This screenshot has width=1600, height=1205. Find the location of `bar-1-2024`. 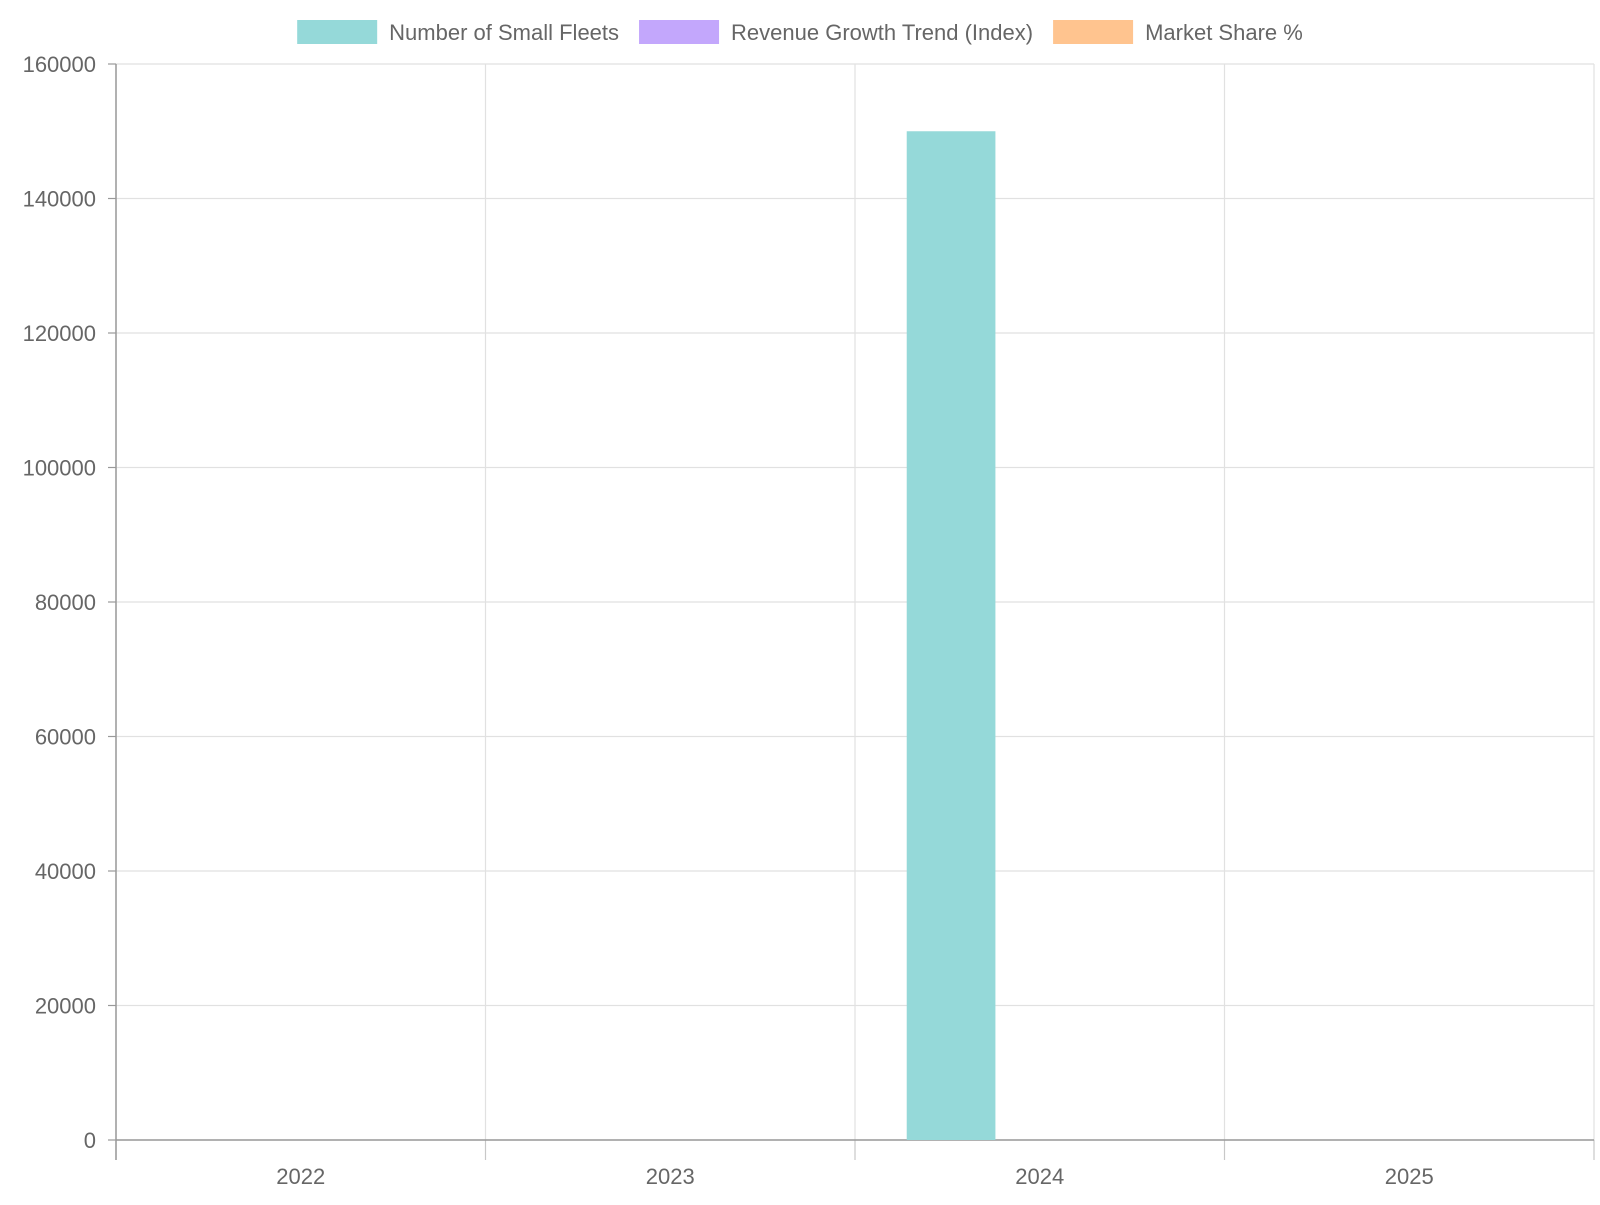

bar-1-2024 is located at coordinates (951, 635).